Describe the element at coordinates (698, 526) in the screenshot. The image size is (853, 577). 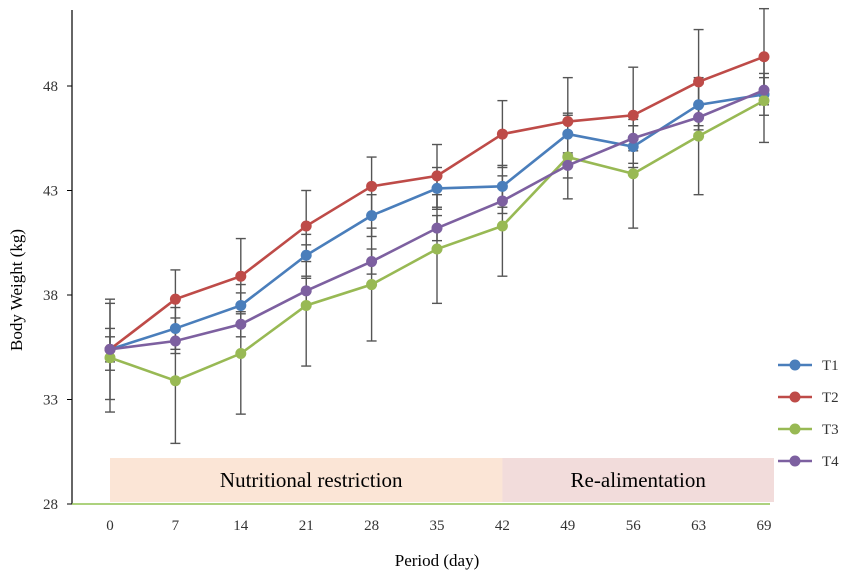
I see `x-tick-label: 63` at that location.